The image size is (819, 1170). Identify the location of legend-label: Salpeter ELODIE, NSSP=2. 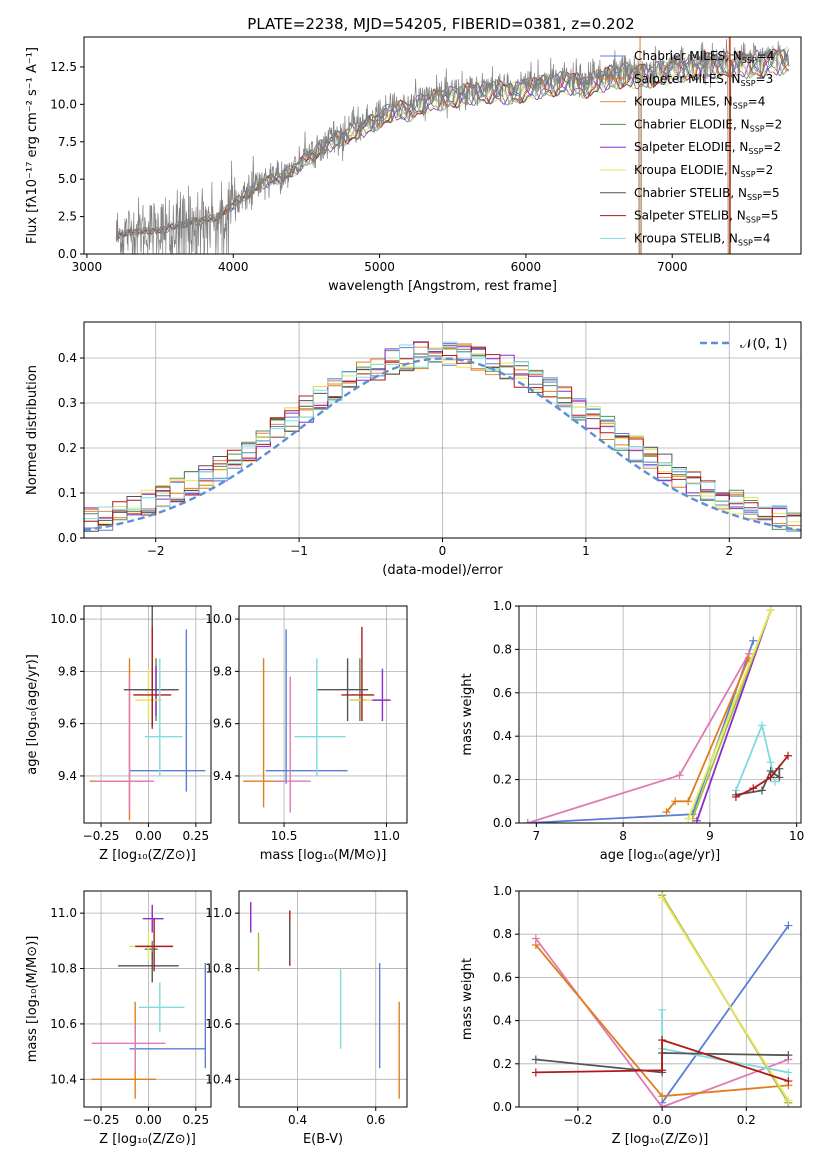
(707, 148).